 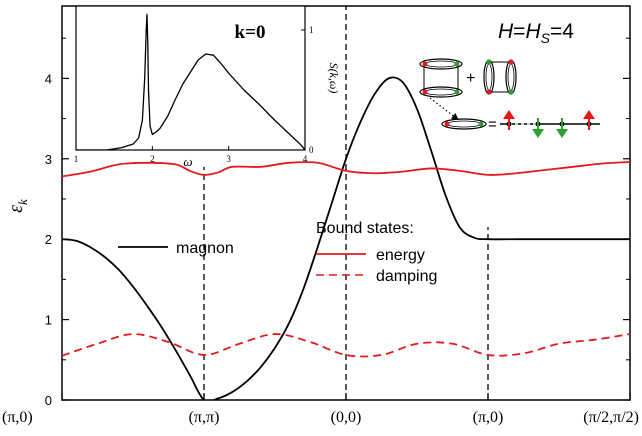 I want to click on x-tick-label: (π,π), so click(x=204, y=417).